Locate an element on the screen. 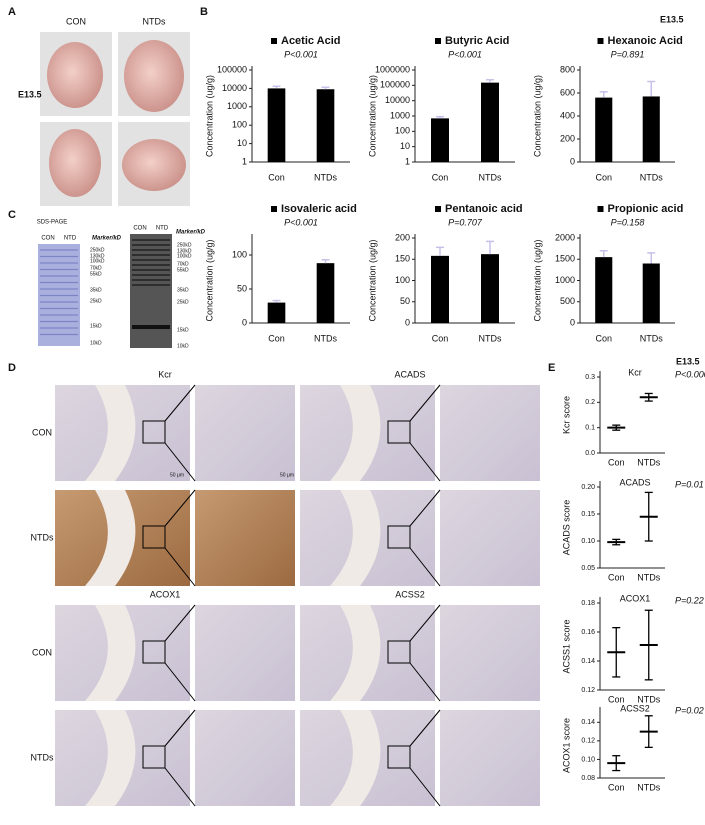 This screenshot has height=825, width=705. y-tick-label: 150 is located at coordinates (402, 259).